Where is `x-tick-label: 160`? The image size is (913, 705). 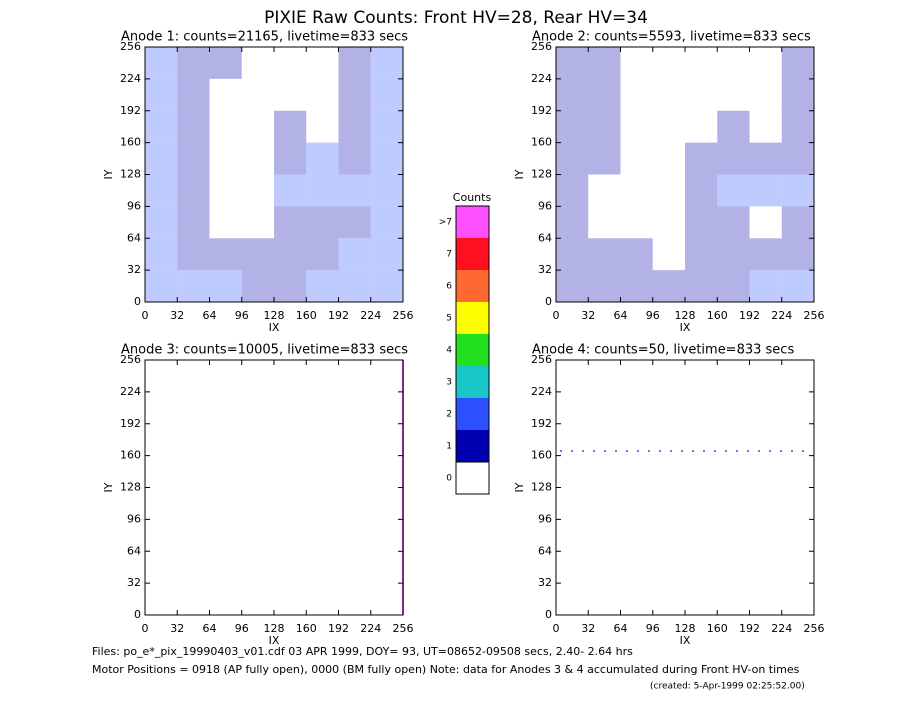
x-tick-label: 160 is located at coordinates (306, 628).